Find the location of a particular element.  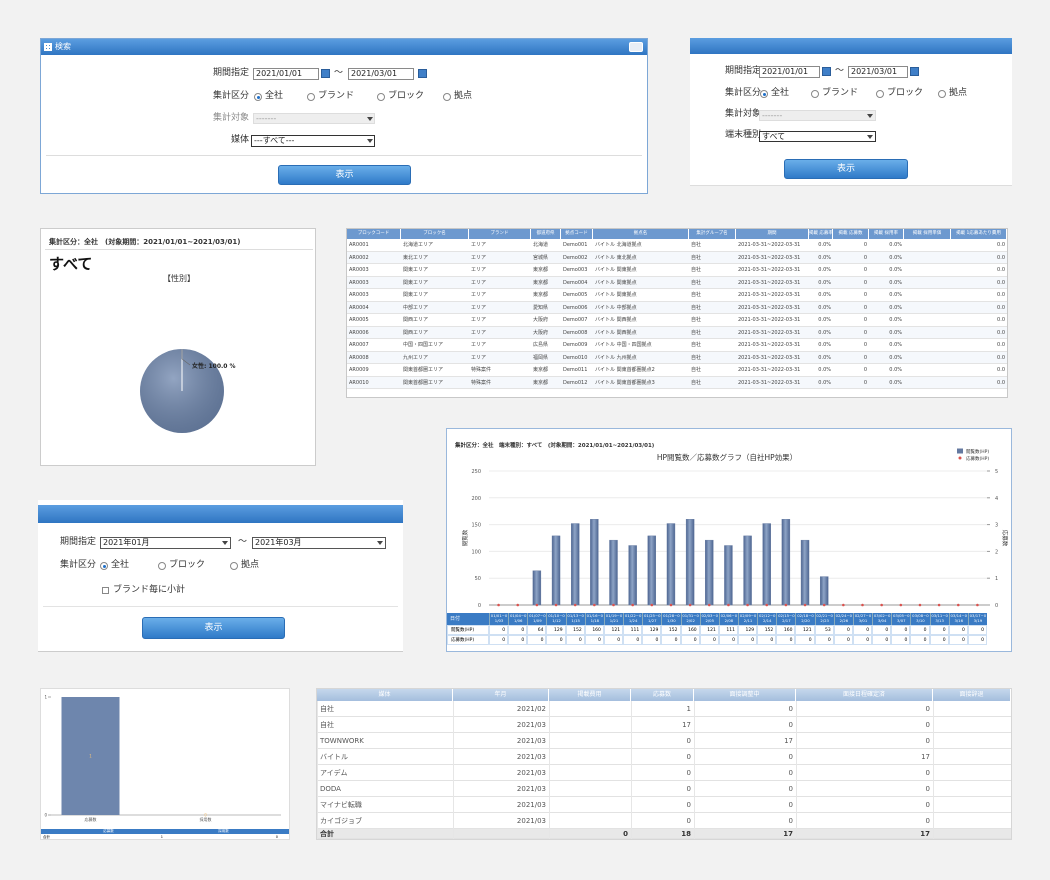

date-header: 01/25~01/27 is located at coordinates (652, 619).